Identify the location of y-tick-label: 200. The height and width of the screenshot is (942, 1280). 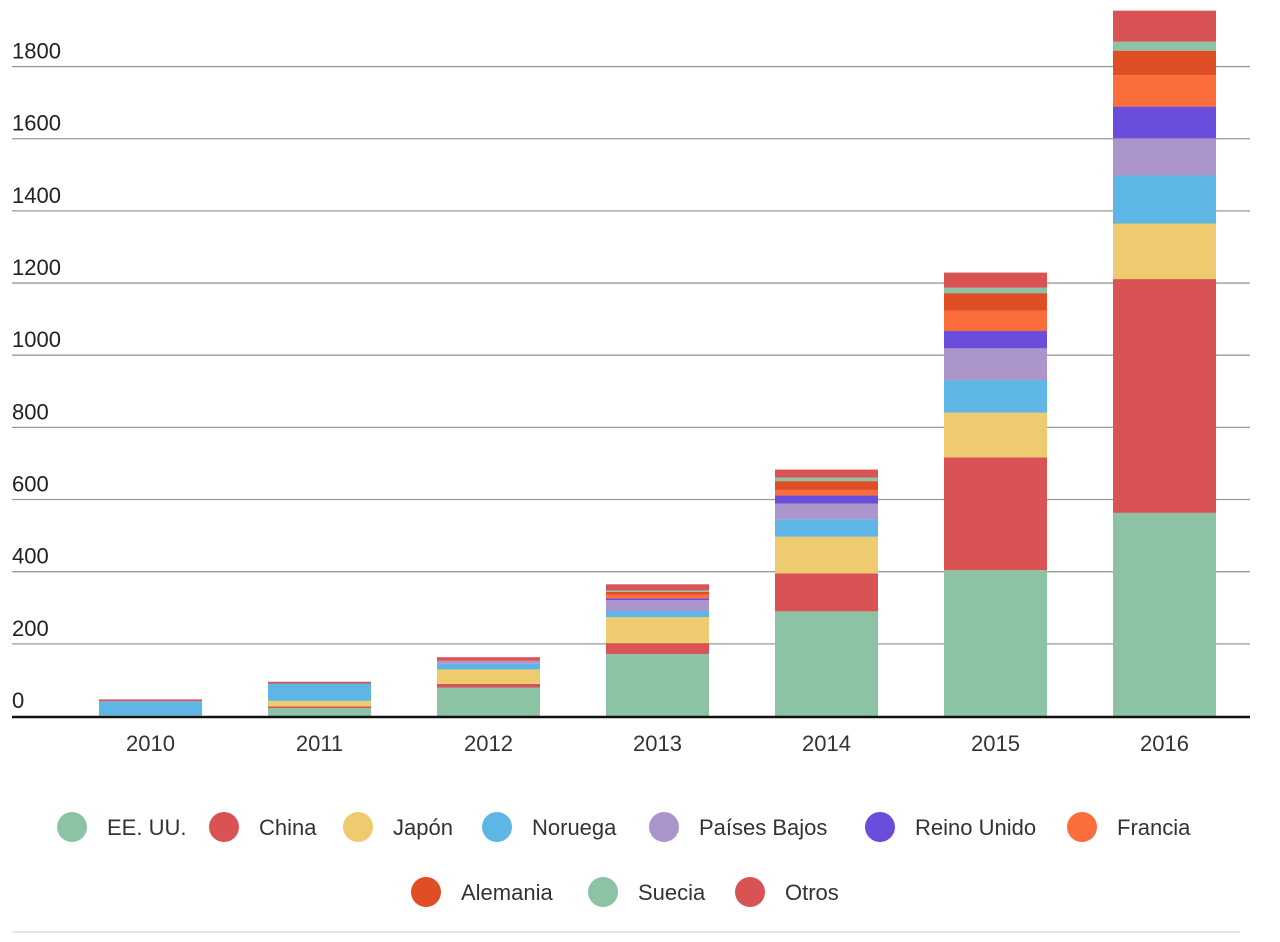
(30, 628).